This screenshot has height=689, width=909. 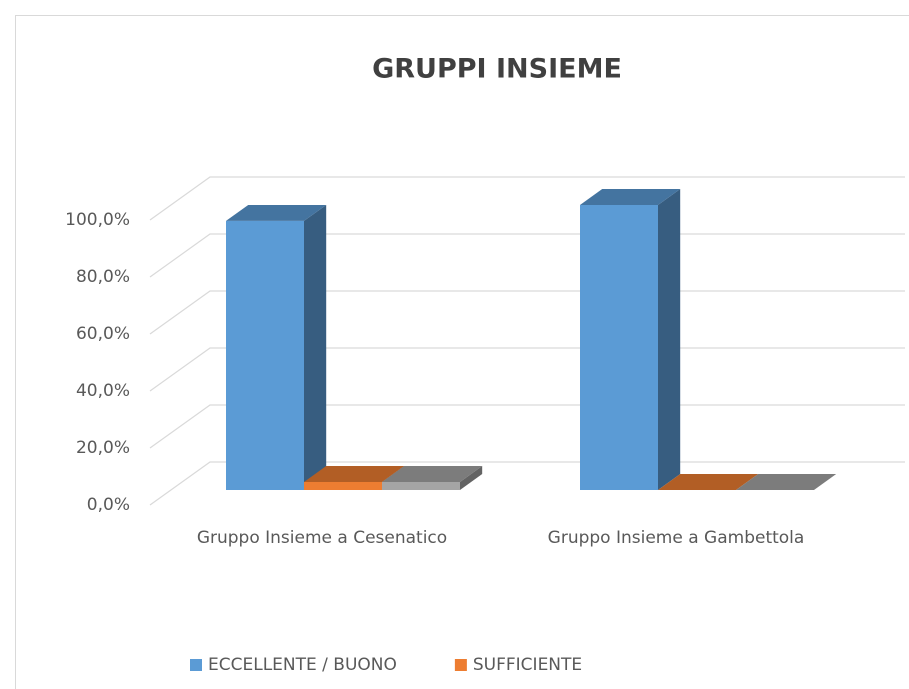 What do you see at coordinates (103, 391) in the screenshot?
I see `y-tick-label: 40,0%` at bounding box center [103, 391].